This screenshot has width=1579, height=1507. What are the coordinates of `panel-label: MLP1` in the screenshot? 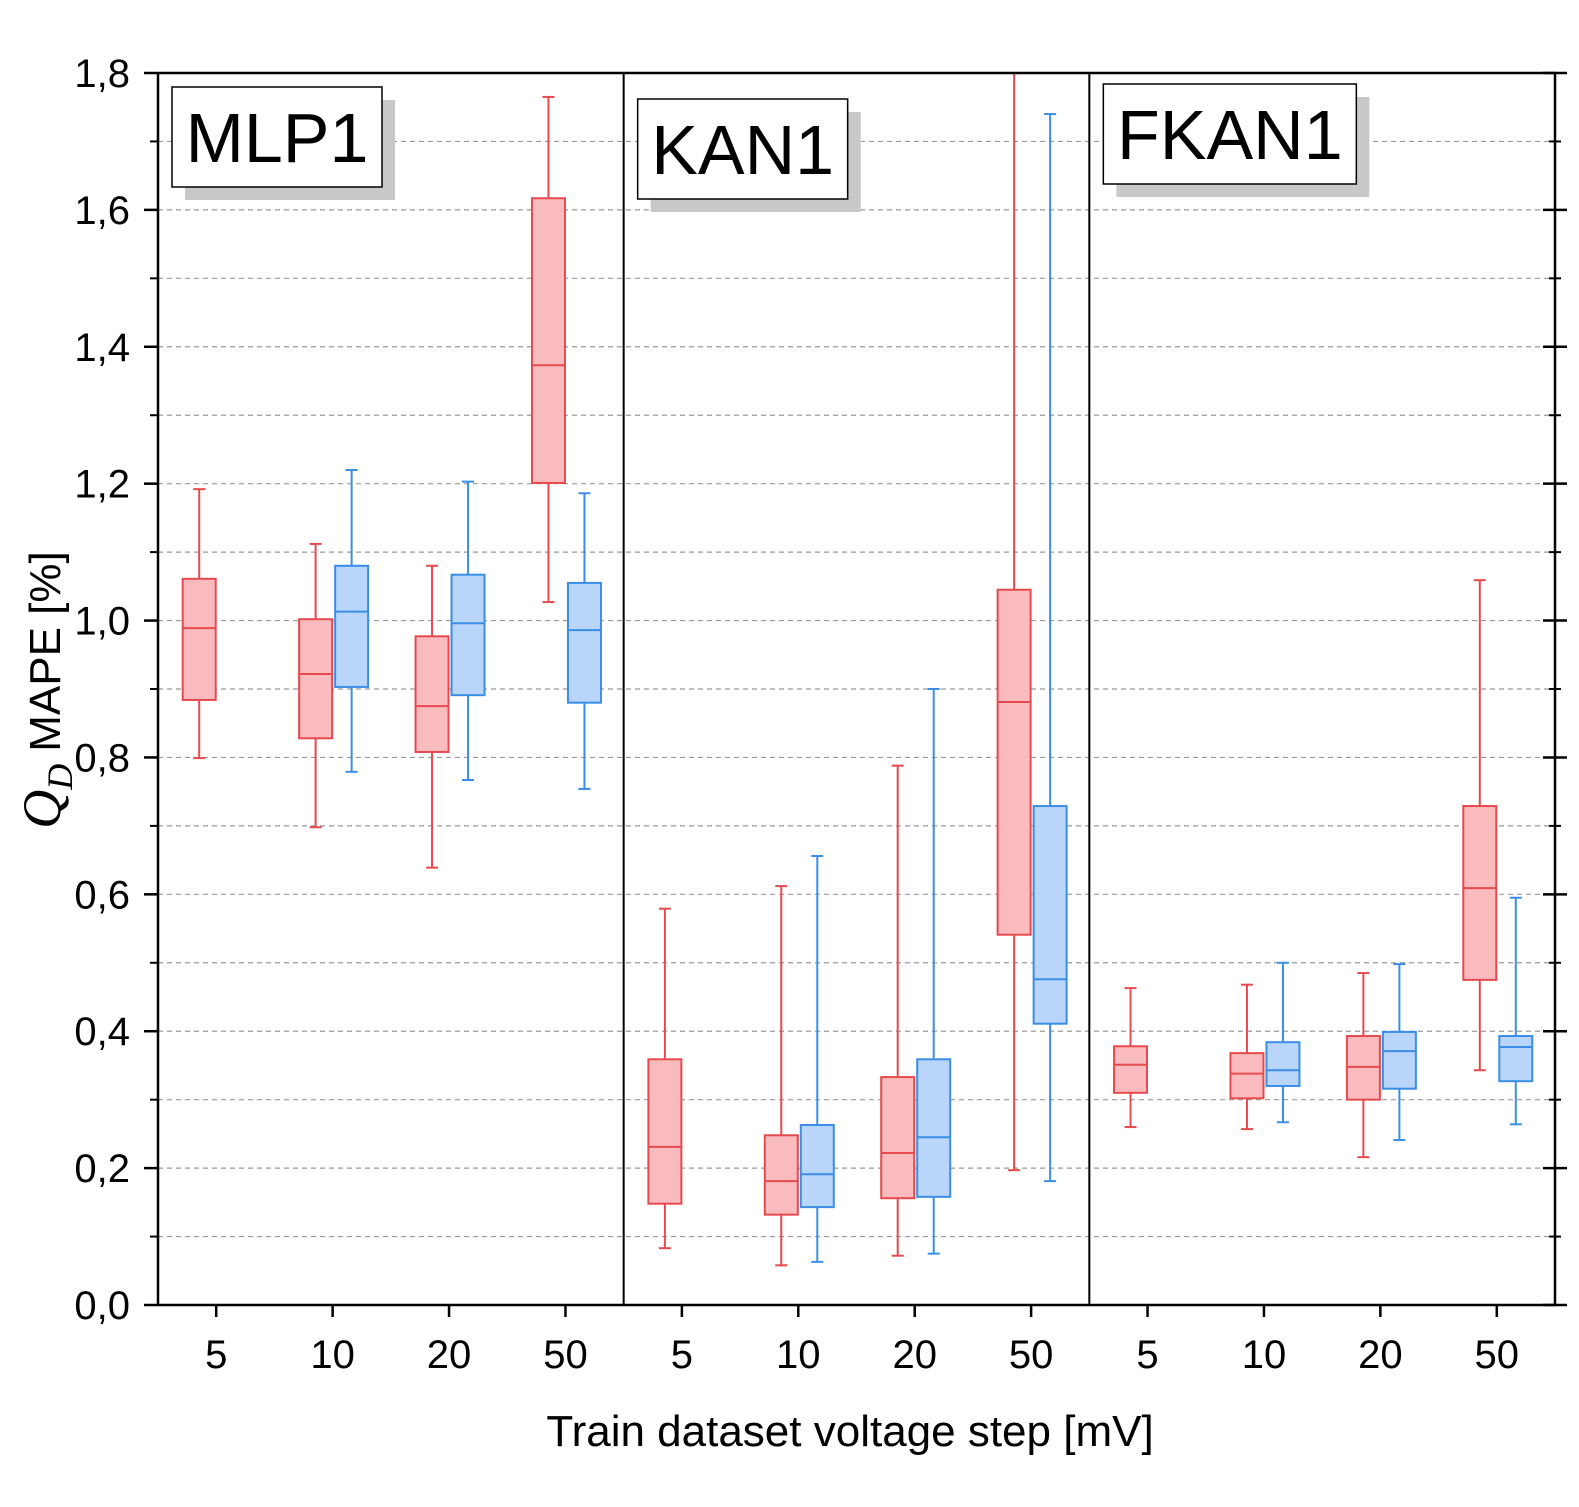 It's located at (277, 138).